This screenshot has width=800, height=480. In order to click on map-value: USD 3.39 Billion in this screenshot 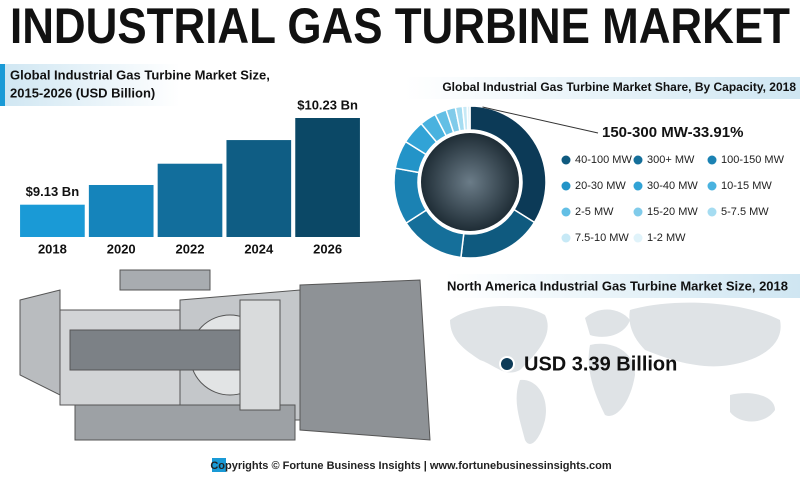, I will do `click(600, 364)`.